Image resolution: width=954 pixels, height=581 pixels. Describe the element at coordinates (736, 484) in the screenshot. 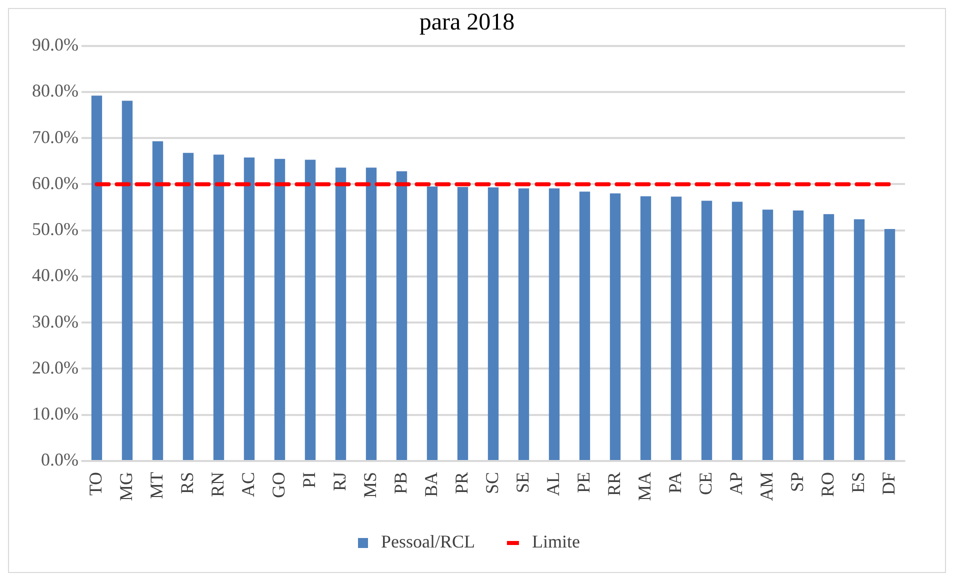

I see `x-tick-label: AP` at that location.